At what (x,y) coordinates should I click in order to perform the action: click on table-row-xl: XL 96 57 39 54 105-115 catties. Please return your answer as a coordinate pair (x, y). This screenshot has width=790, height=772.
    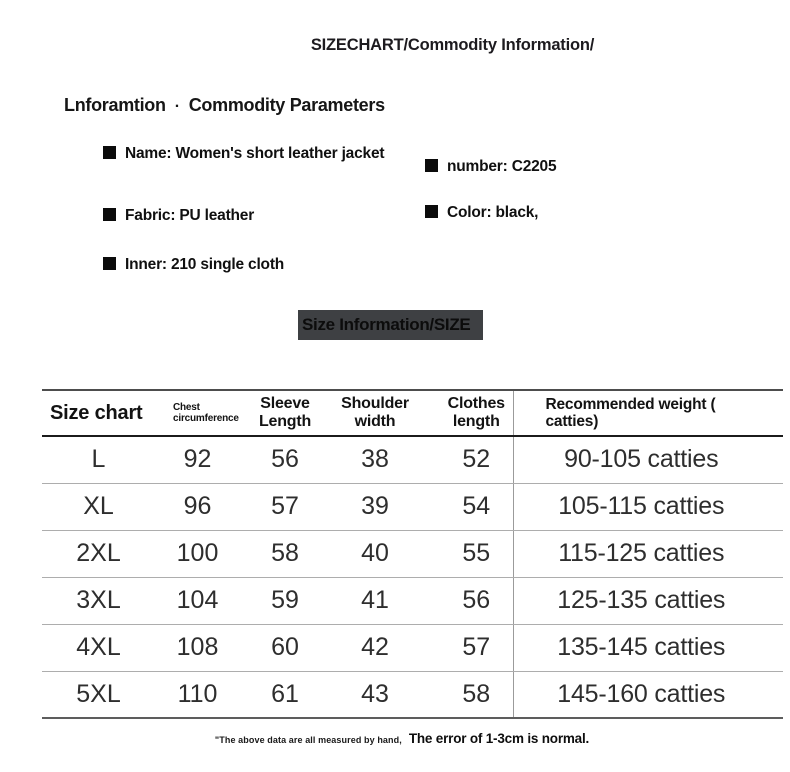
    Looking at the image, I should click on (412, 507).